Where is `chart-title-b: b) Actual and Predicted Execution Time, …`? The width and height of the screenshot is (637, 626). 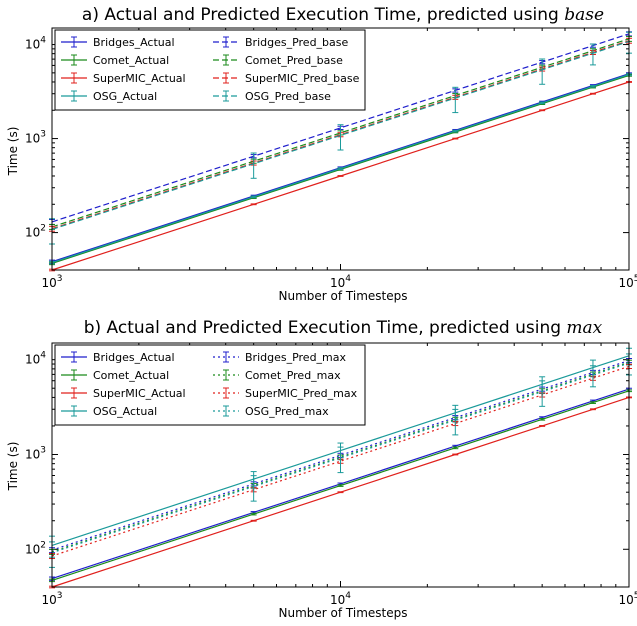 chart-title-b: b) Actual and Predicted Execution Time, … is located at coordinates (343, 328).